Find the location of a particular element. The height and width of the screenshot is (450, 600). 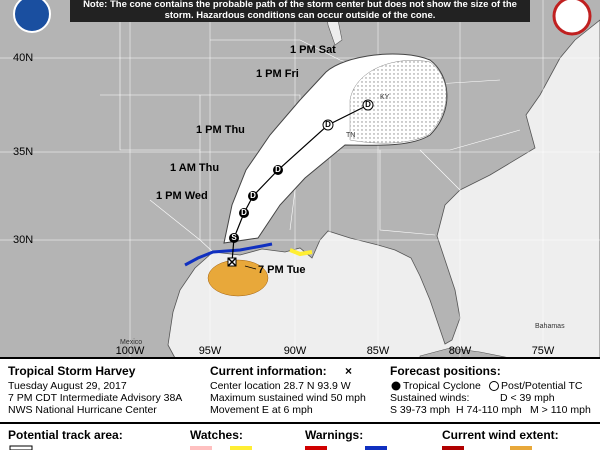

legend-warnings: Warnings: is located at coordinates (334, 435).